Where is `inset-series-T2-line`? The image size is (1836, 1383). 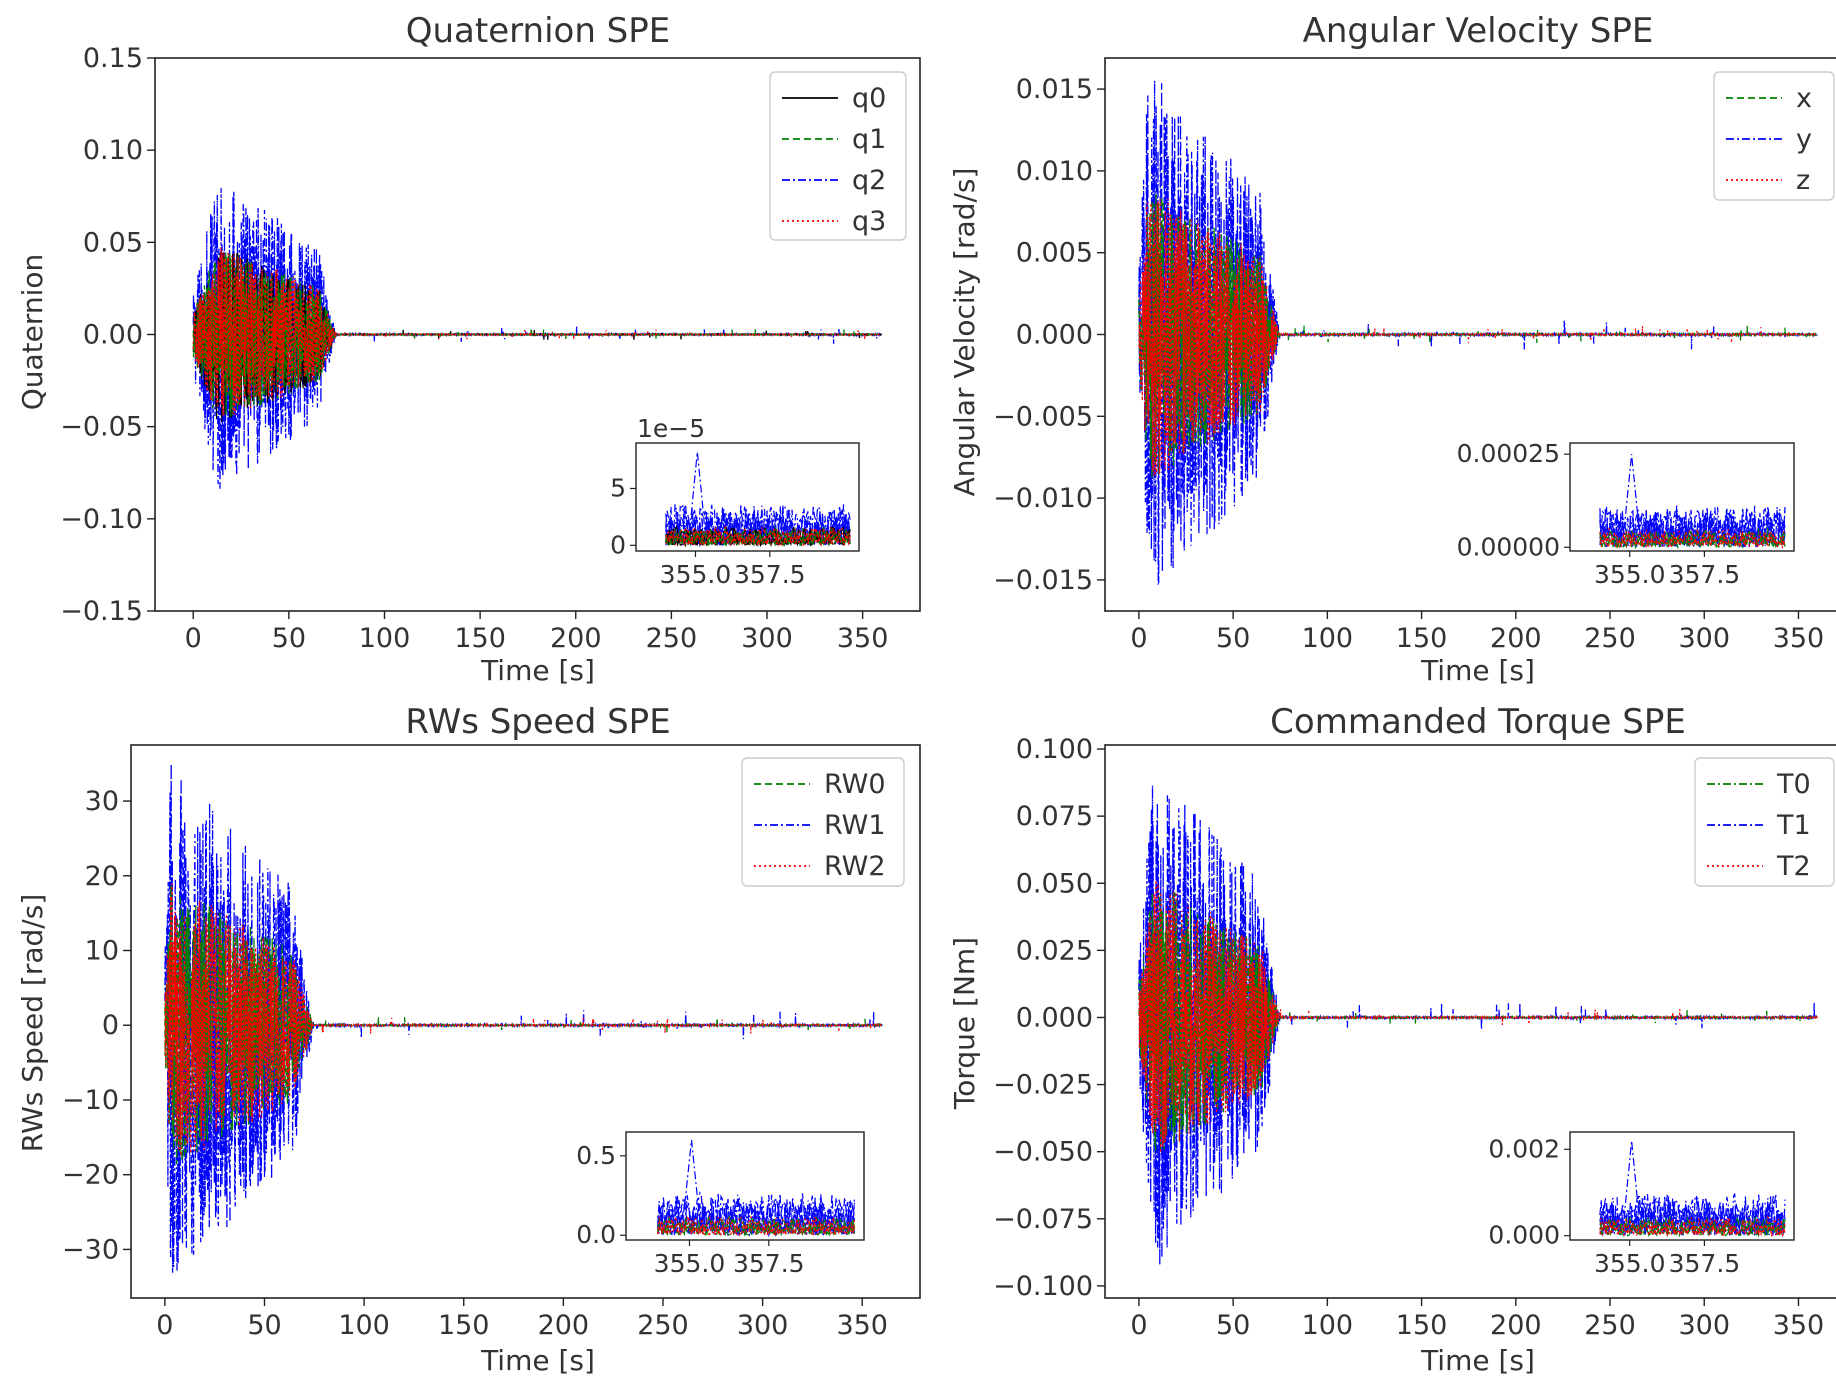 inset-series-T2-line is located at coordinates (1692, 1227).